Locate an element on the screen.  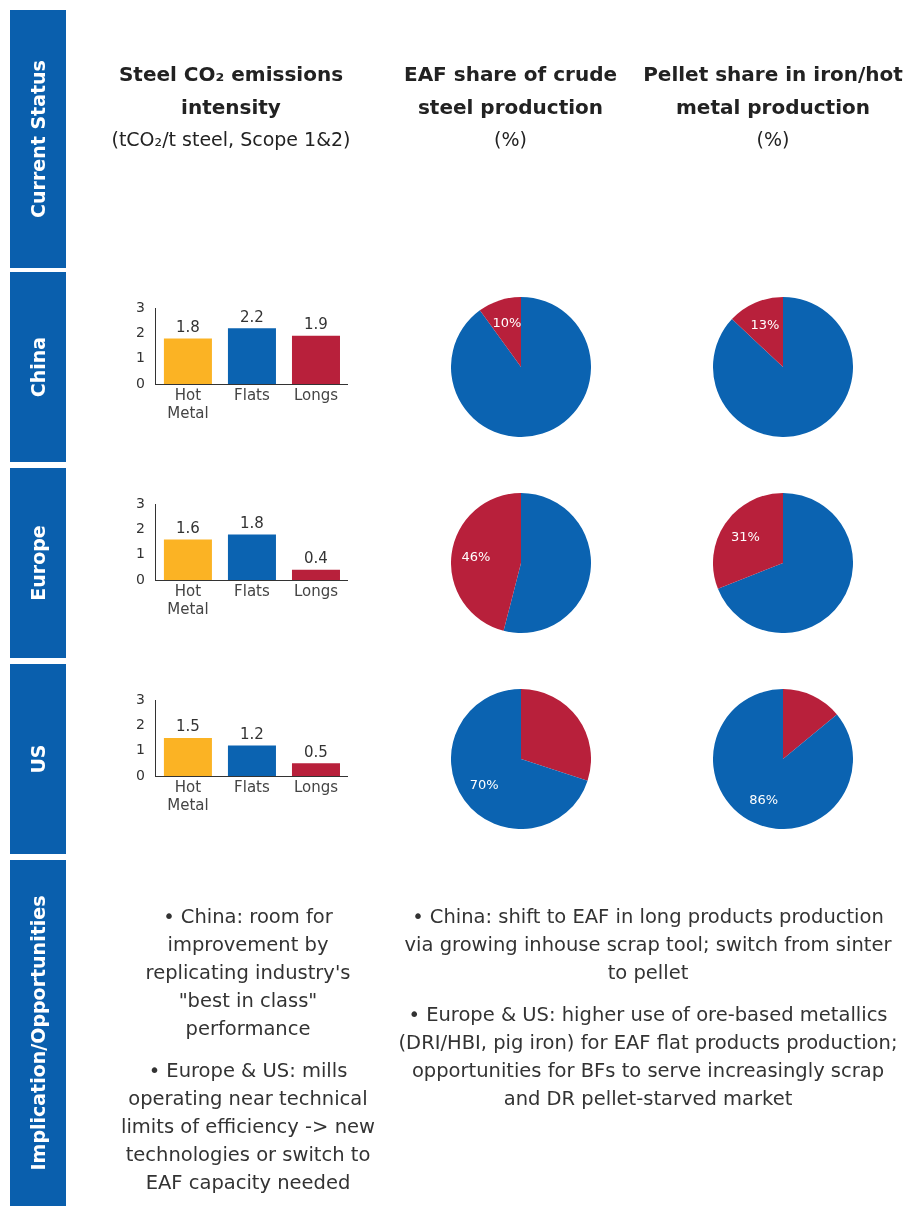
data-label: 1.2 is located at coordinates (252, 733).